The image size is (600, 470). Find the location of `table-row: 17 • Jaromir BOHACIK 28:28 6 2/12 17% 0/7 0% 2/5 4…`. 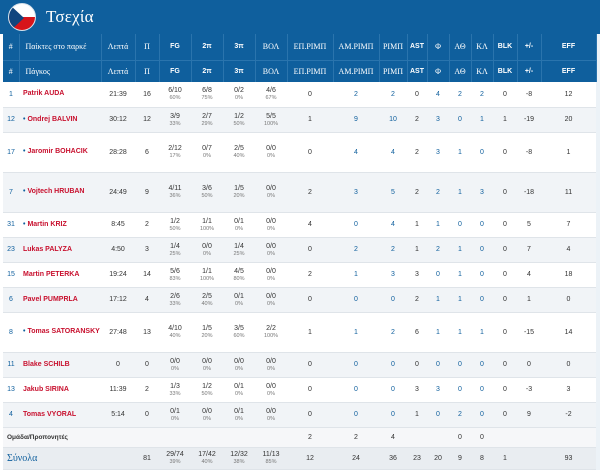

table-row: 17 • Jaromir BOHACIK 28:28 6 2/12 17% 0/7 0% 2/5 4… is located at coordinates (299, 152).